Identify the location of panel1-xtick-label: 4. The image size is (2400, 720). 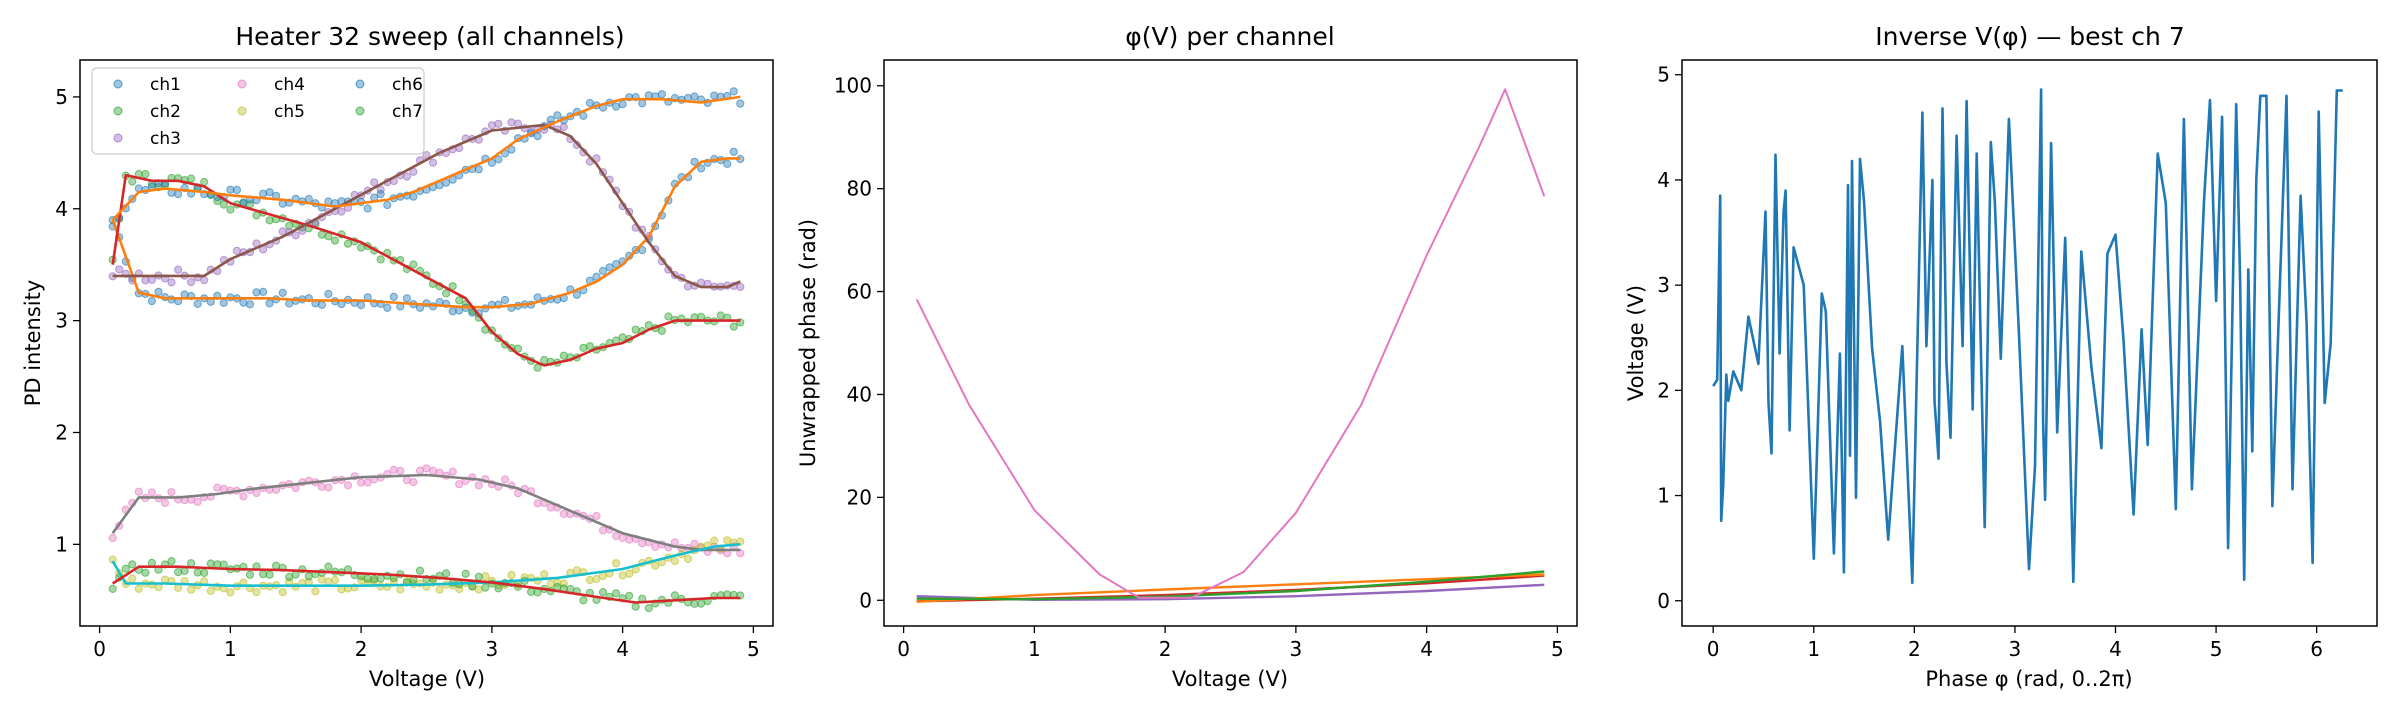
(622, 649).